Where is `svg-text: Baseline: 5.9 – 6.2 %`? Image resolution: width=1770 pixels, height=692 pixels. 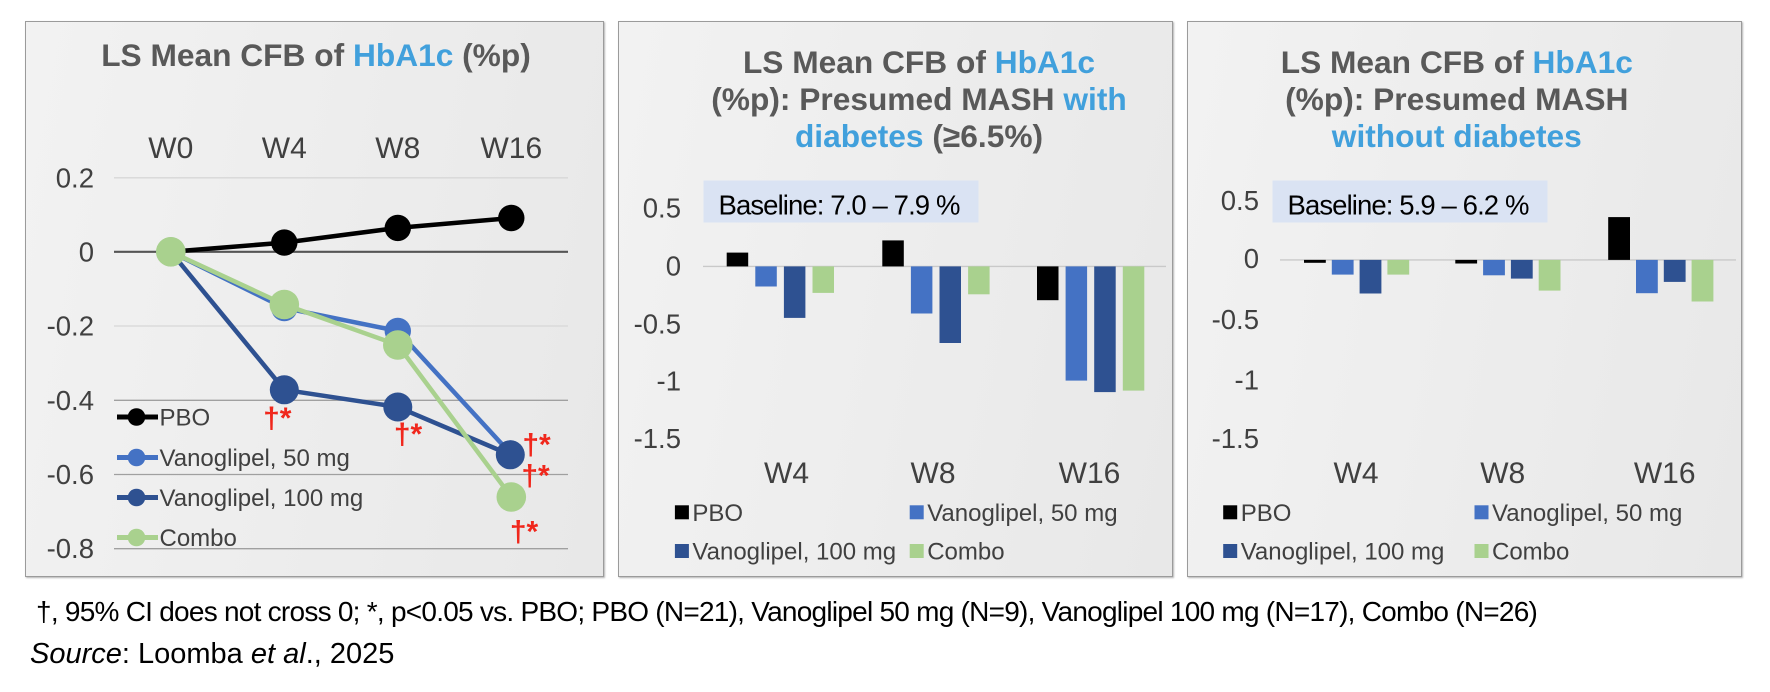 svg-text: Baseline: 5.9 – 6.2 % is located at coordinates (1408, 205).